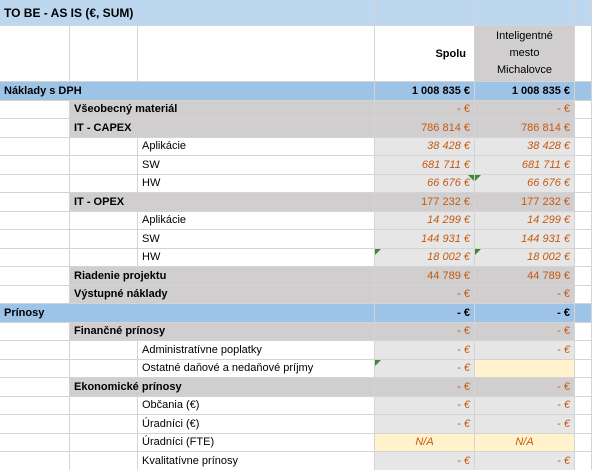 The height and width of the screenshot is (470, 592). I want to click on row-label-kvalitativne-prinosy: Kvalitatívne prínosy, so click(256, 461).